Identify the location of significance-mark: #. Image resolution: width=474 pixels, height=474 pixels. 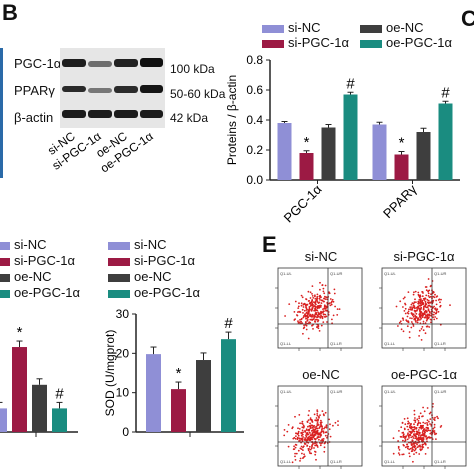
(228, 323).